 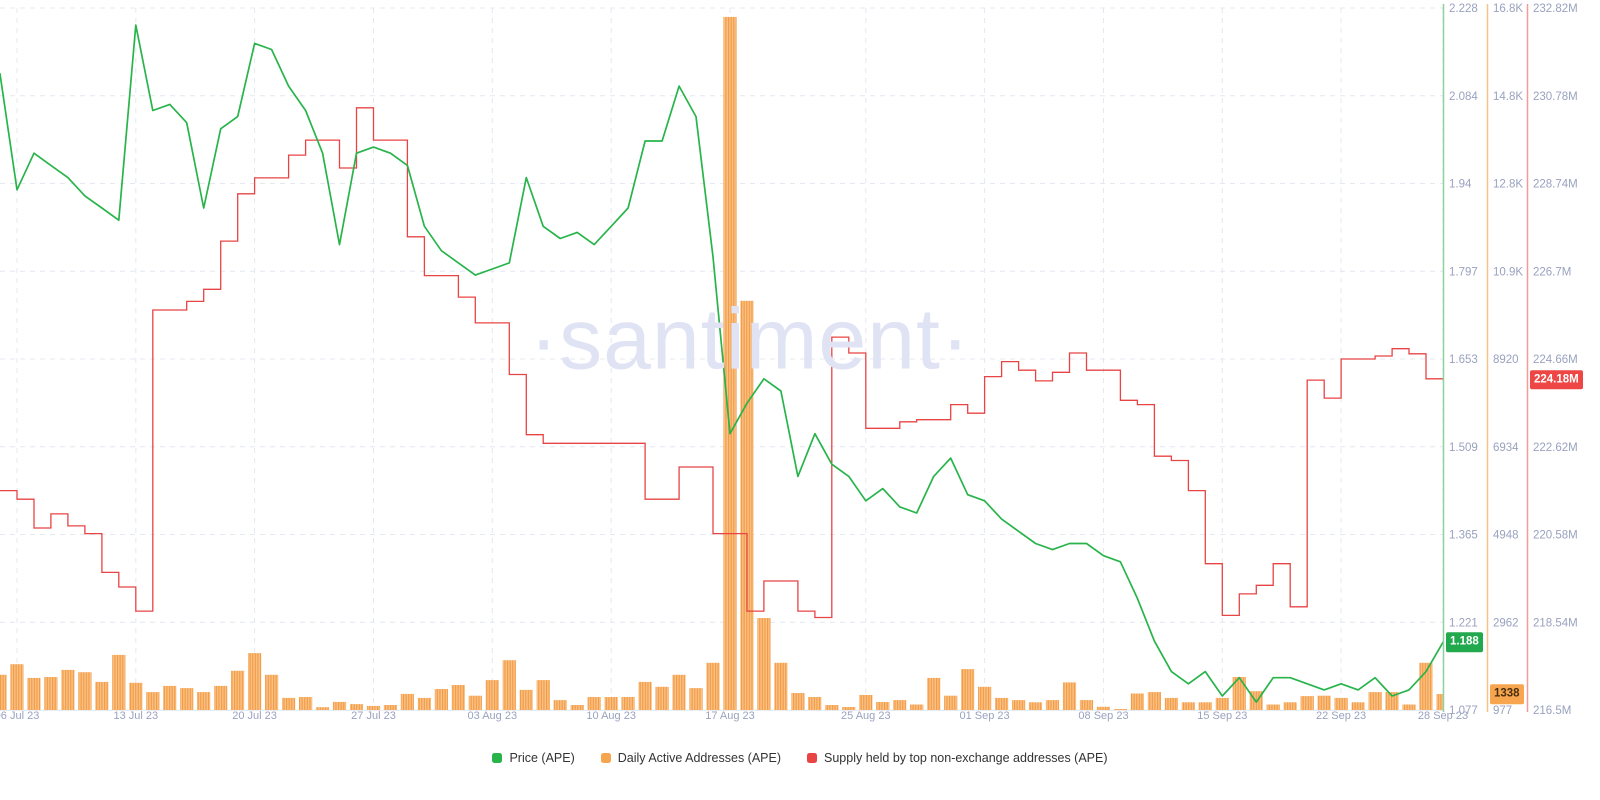 What do you see at coordinates (1555, 9) in the screenshot?
I see `supply-tick-label: 232.82M` at bounding box center [1555, 9].